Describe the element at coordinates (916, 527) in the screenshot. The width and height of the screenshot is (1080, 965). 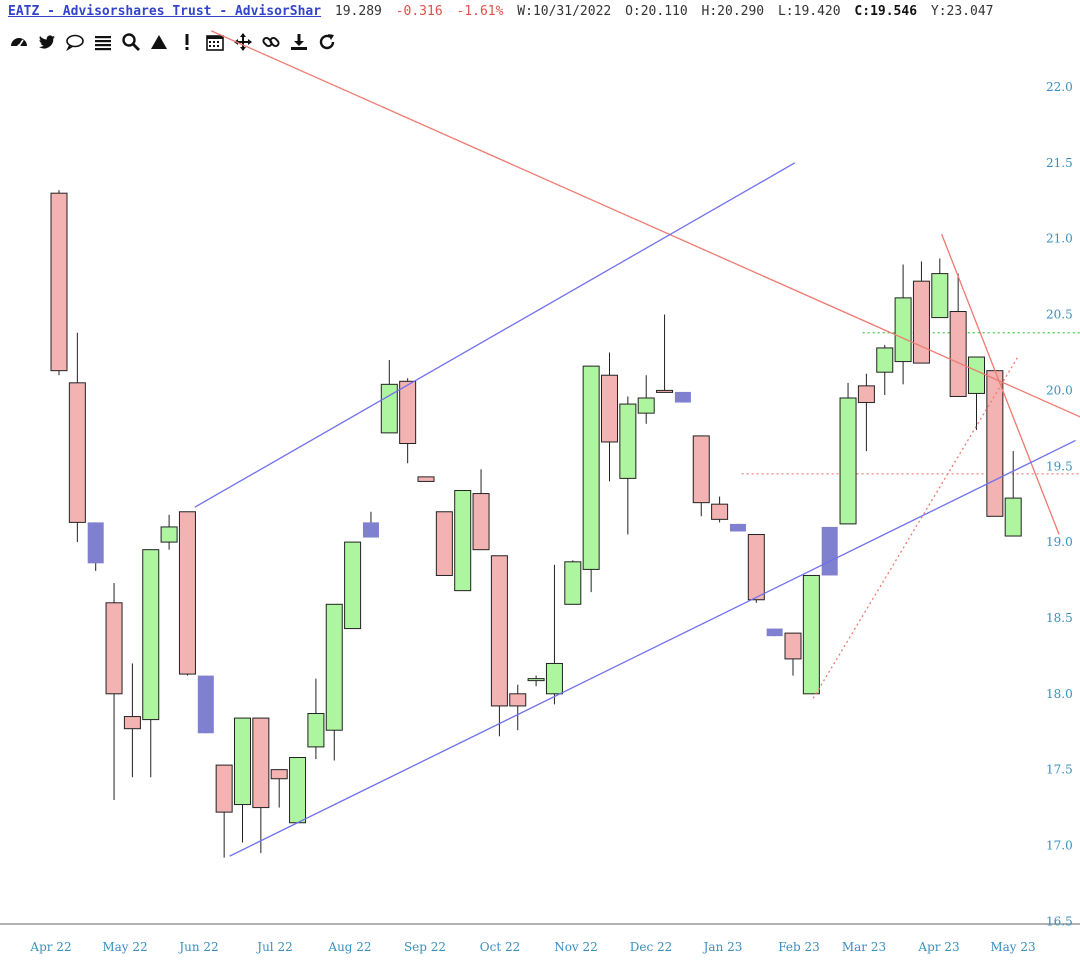
I see `red-dotted-uptrend-line` at that location.